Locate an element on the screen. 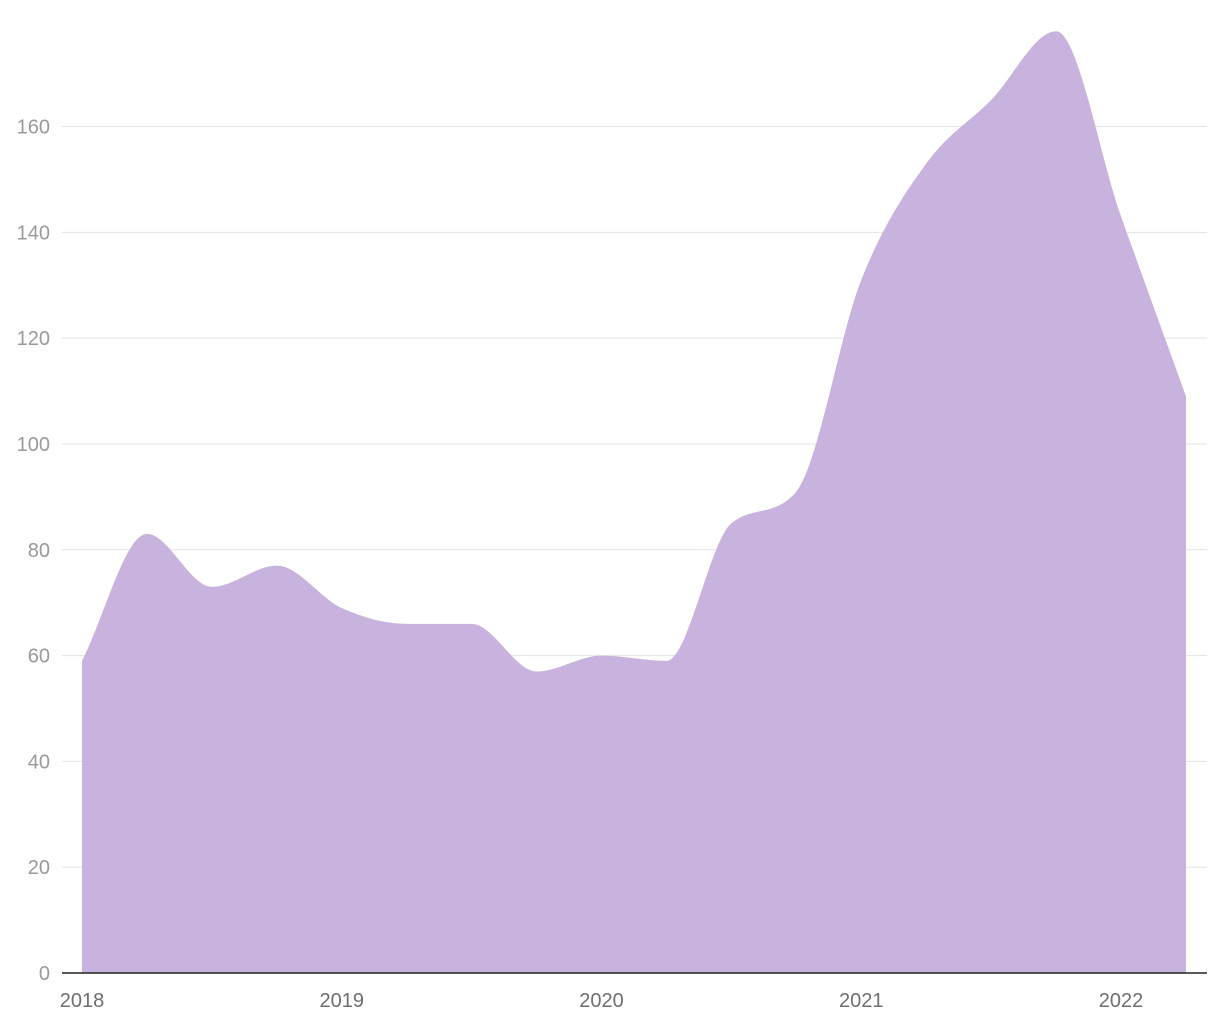 This screenshot has width=1220, height=1020. y-tick-label: 40 is located at coordinates (39, 762).